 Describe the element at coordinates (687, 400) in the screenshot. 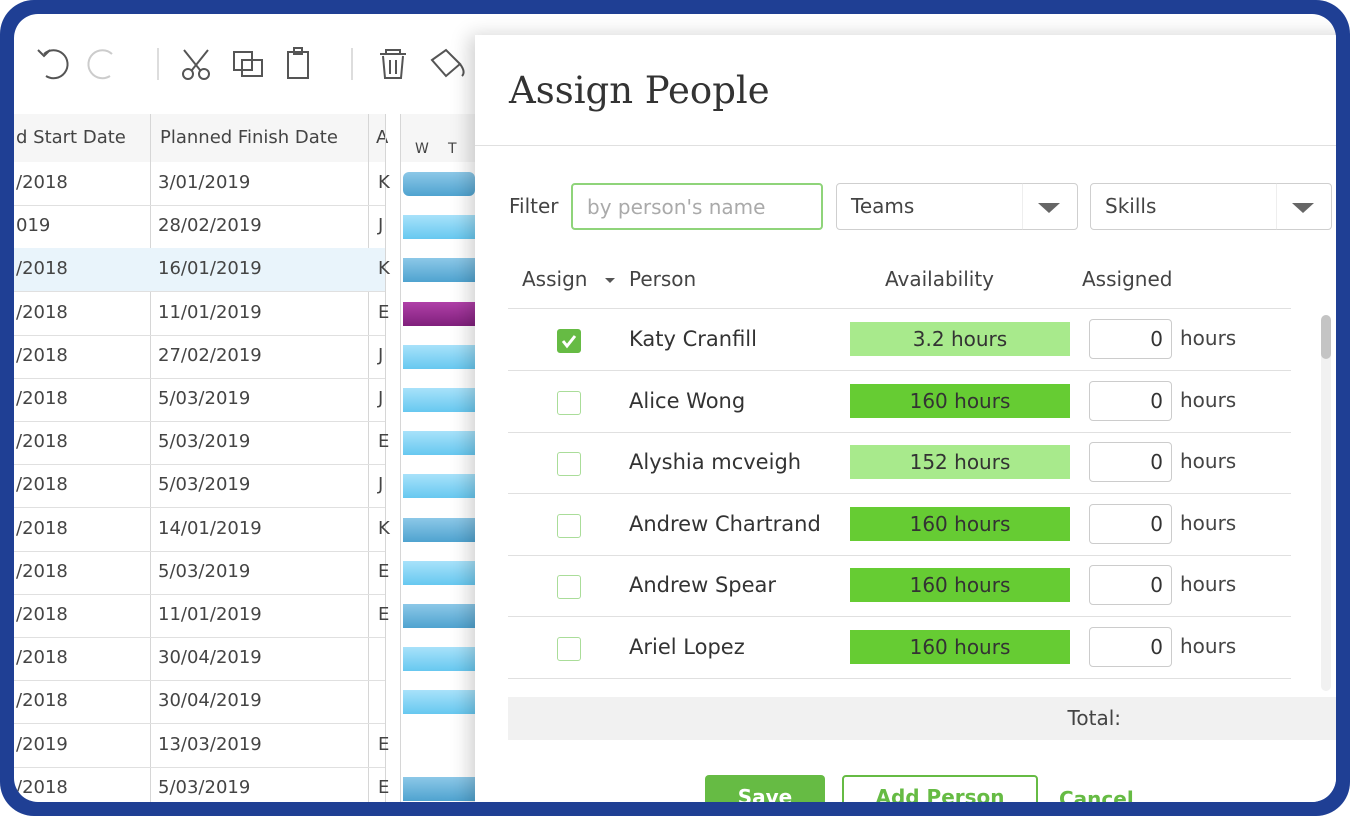

I see `person-name: Alice Wong` at that location.